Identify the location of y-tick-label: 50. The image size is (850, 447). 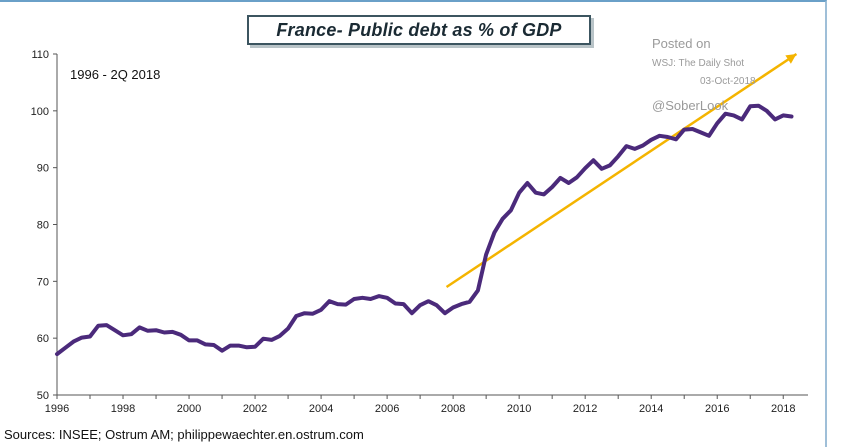
(43, 396).